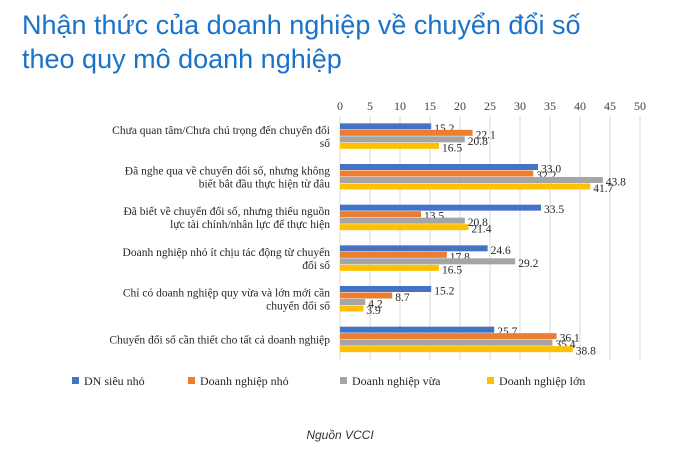  Describe the element at coordinates (430, 106) in the screenshot. I see `x-tick-label: 15` at that location.